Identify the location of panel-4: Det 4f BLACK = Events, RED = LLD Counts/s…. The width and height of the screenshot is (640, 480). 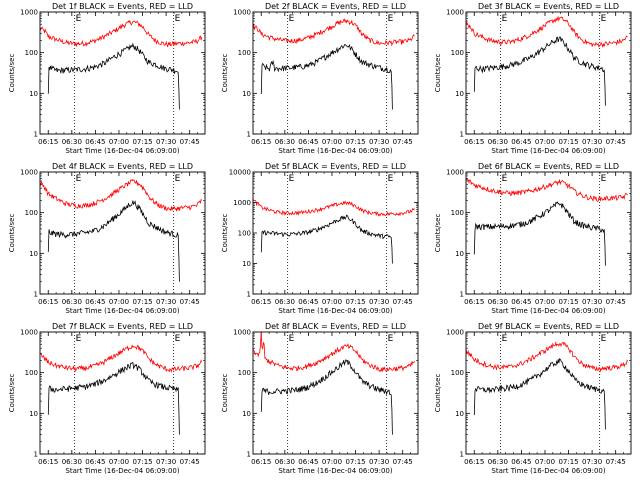
(107, 238).